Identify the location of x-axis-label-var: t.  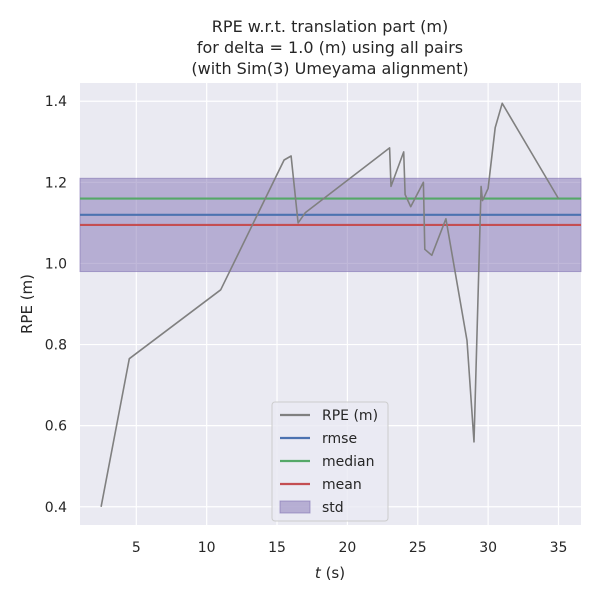
(318, 573).